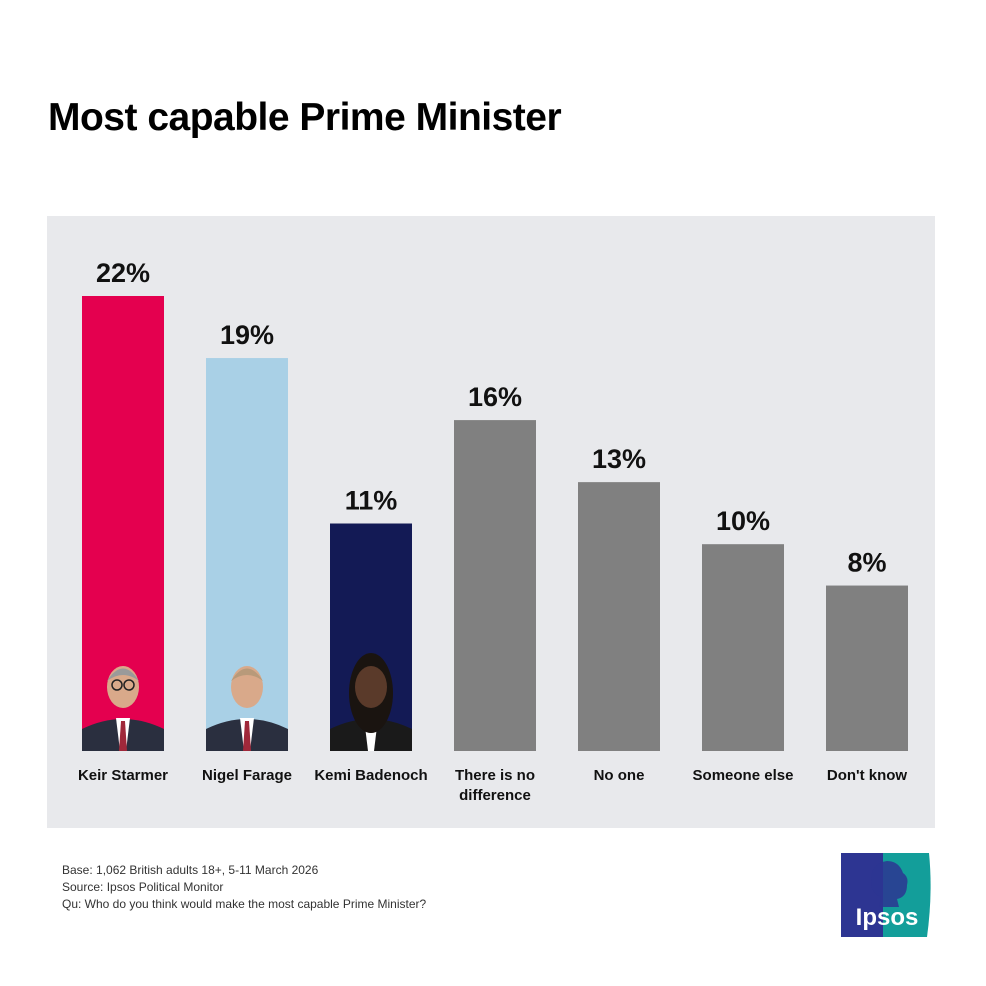 The image size is (986, 986). What do you see at coordinates (886, 895) in the screenshot?
I see `ipsos-logo: Ipsos` at bounding box center [886, 895].